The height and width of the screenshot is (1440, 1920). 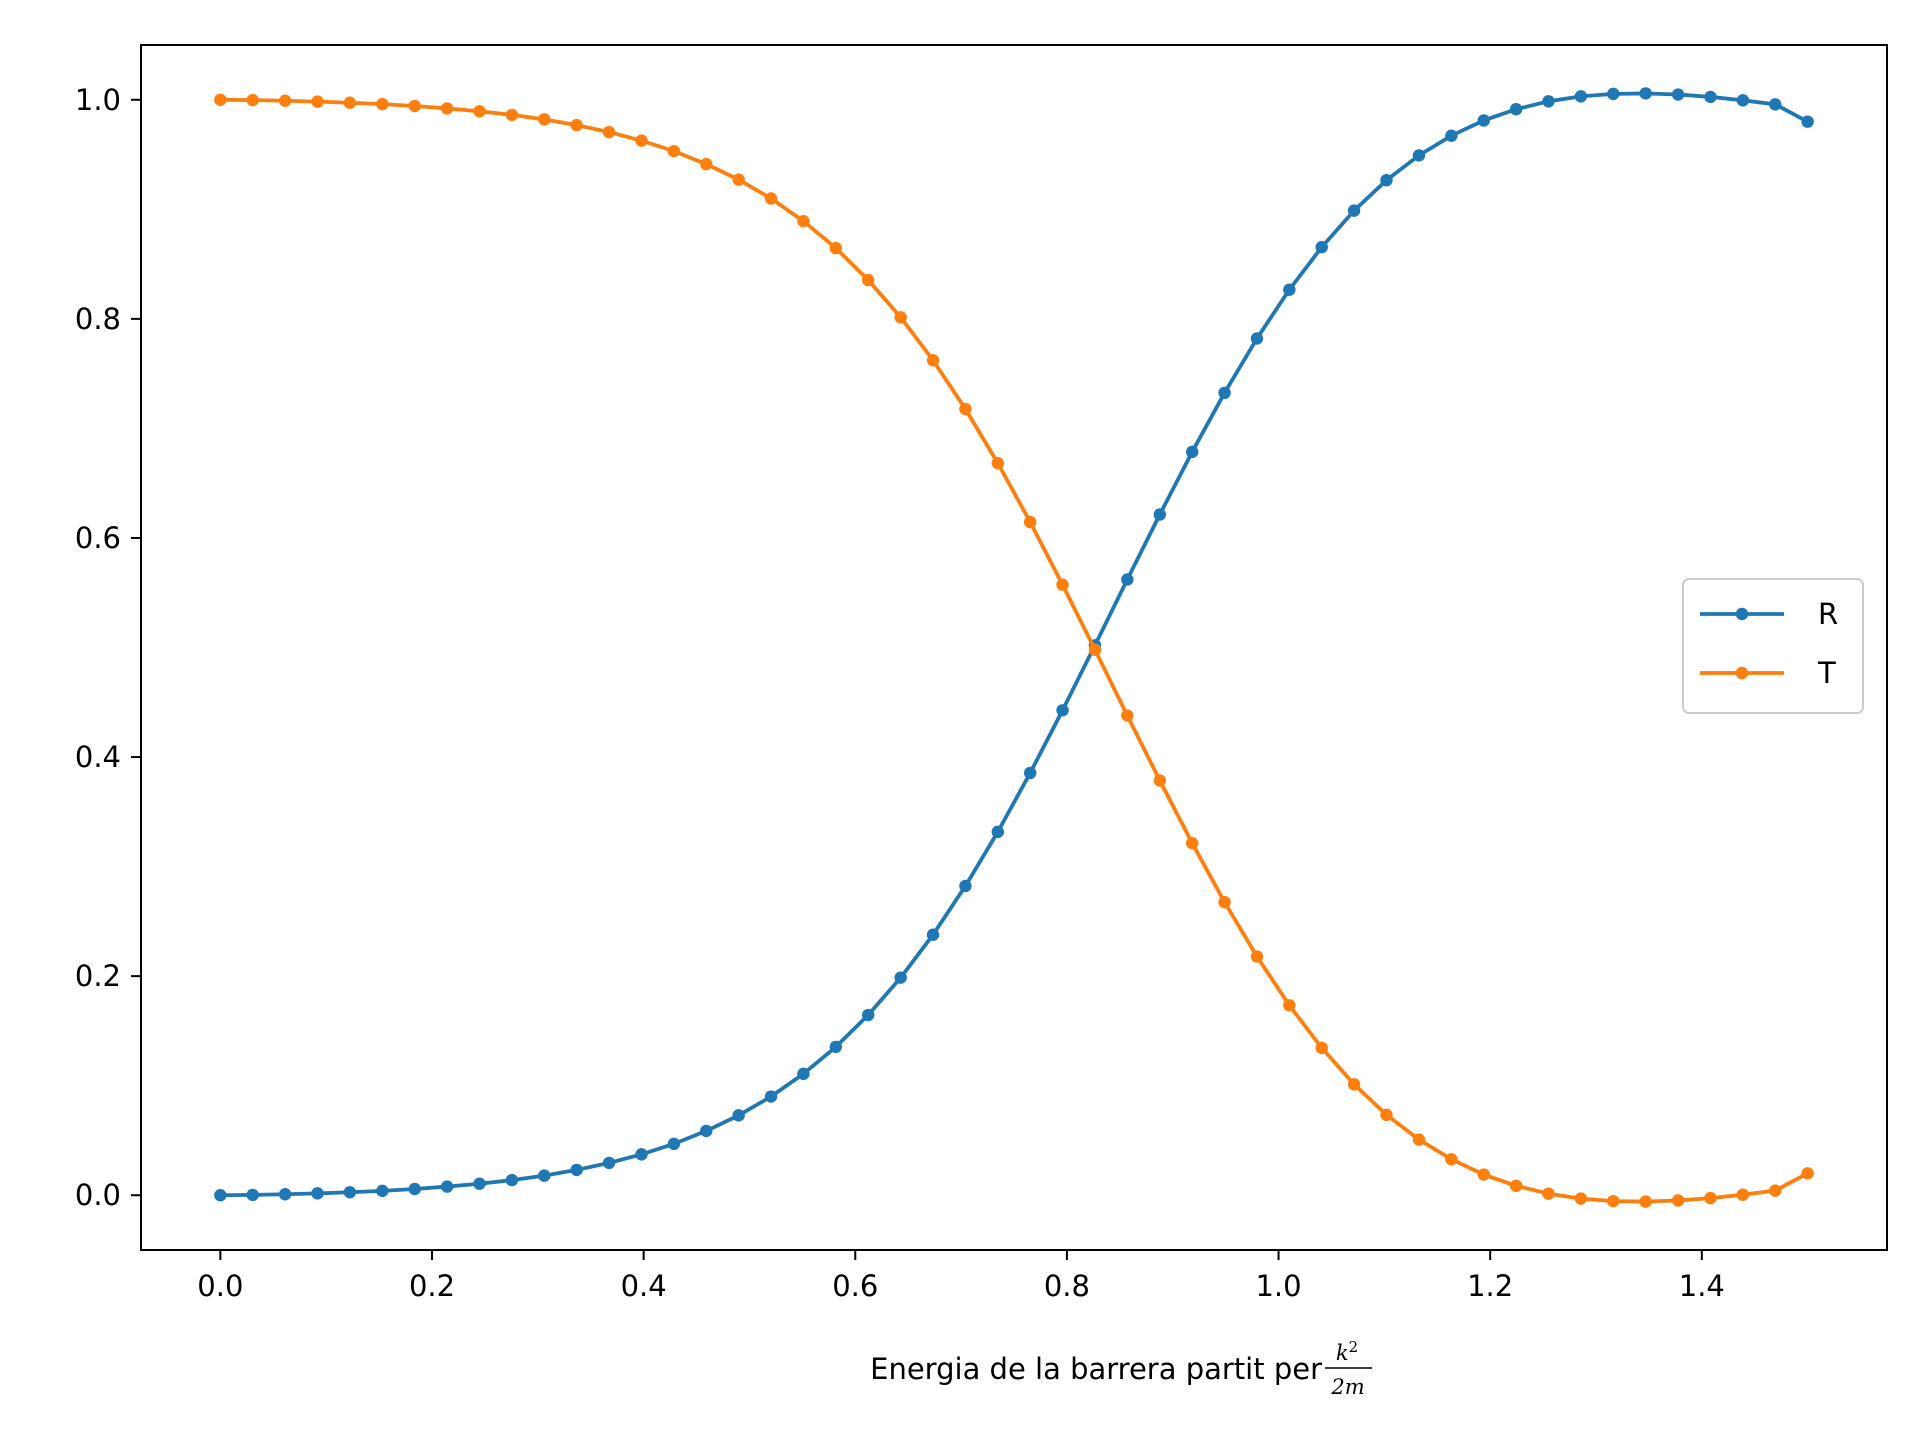 I want to click on legend-marker-R, so click(x=1742, y=614).